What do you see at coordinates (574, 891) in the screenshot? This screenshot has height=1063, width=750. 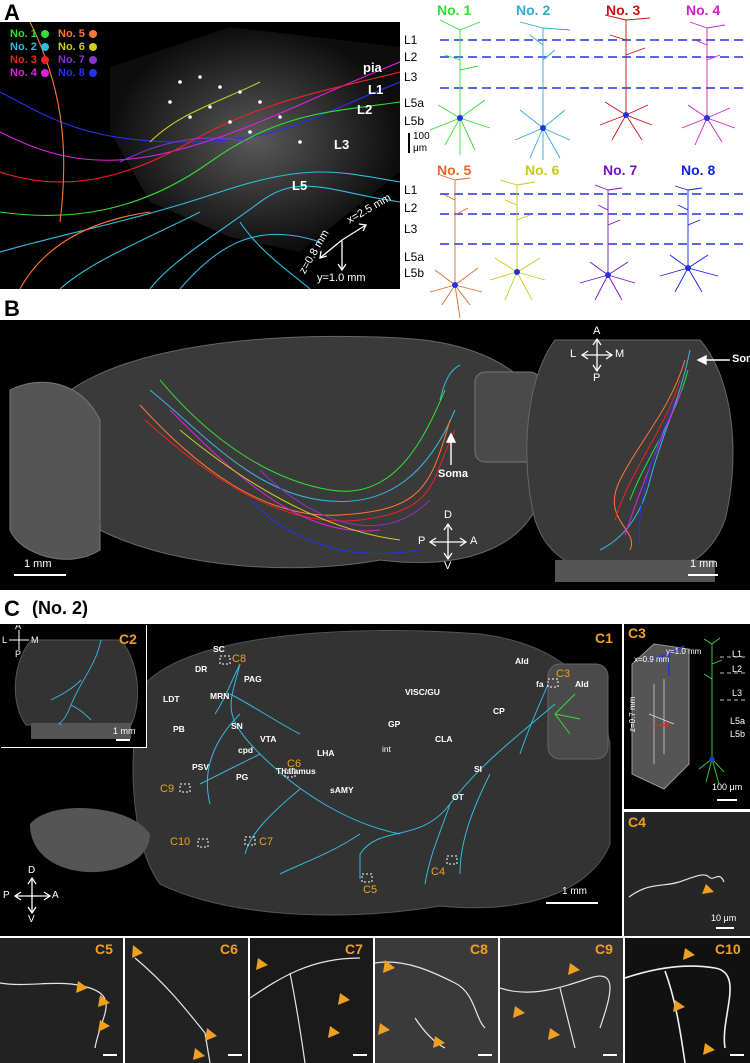 I see `scale-label-c1: 1 mm` at bounding box center [574, 891].